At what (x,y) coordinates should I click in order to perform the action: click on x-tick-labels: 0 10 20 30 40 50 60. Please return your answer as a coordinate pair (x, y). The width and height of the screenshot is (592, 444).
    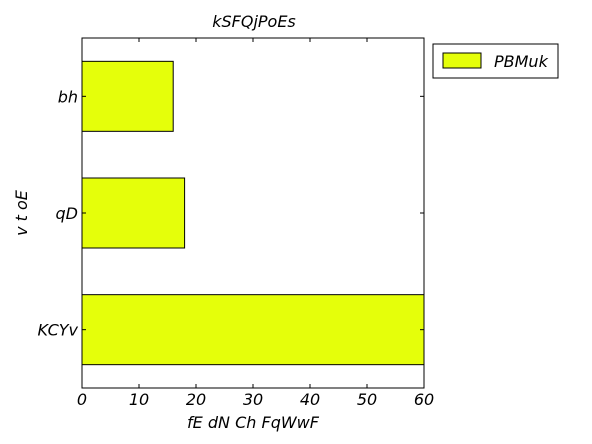
    Looking at the image, I should click on (255, 399).